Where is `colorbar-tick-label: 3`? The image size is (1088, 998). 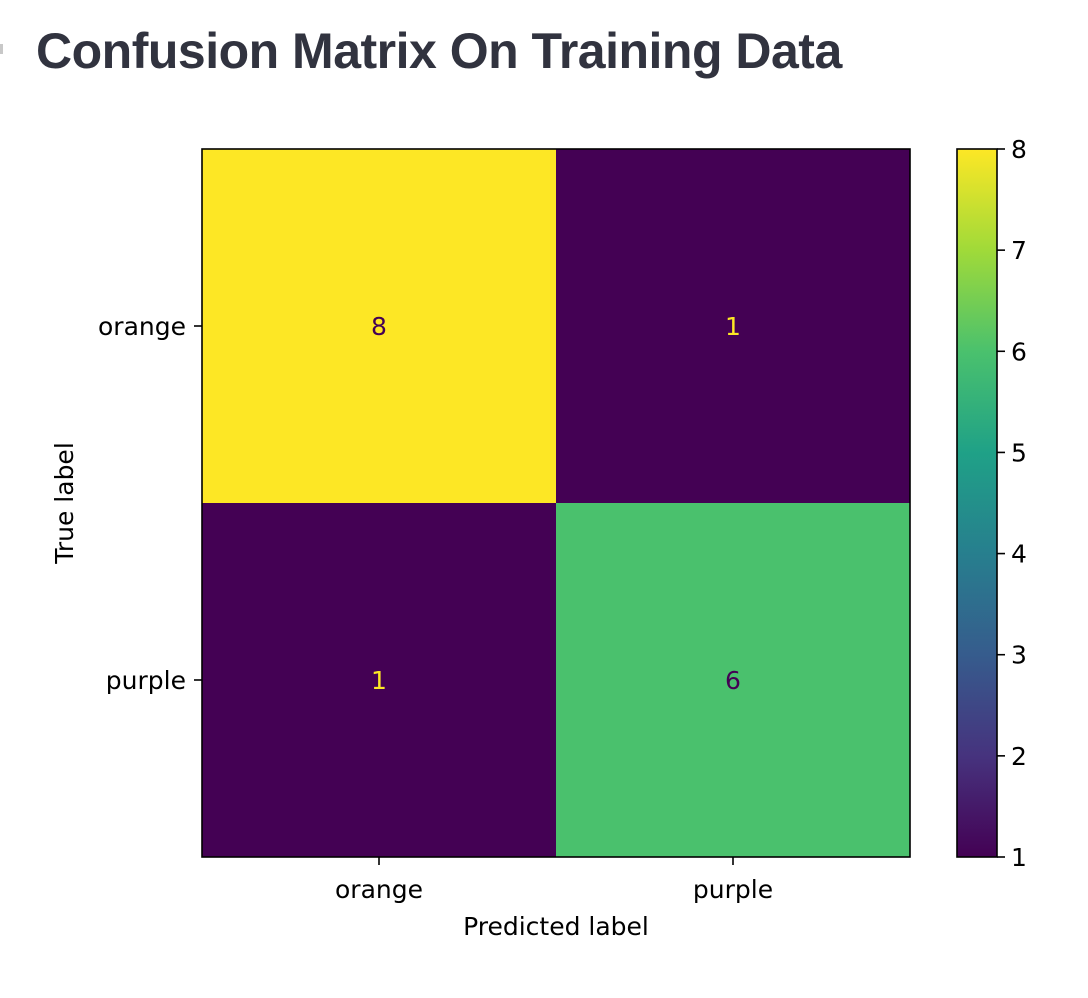
colorbar-tick-label: 3 is located at coordinates (1019, 655).